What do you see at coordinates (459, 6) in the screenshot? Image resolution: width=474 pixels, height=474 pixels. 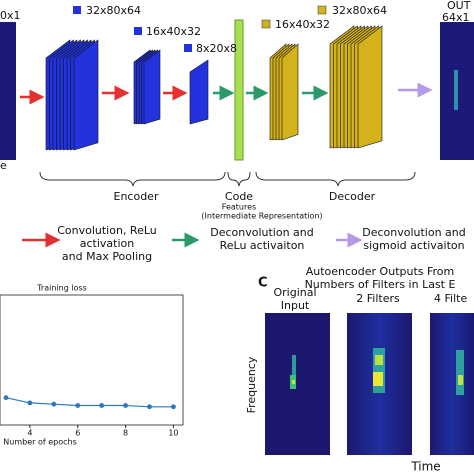 I see `output-title: OUT` at bounding box center [459, 6].